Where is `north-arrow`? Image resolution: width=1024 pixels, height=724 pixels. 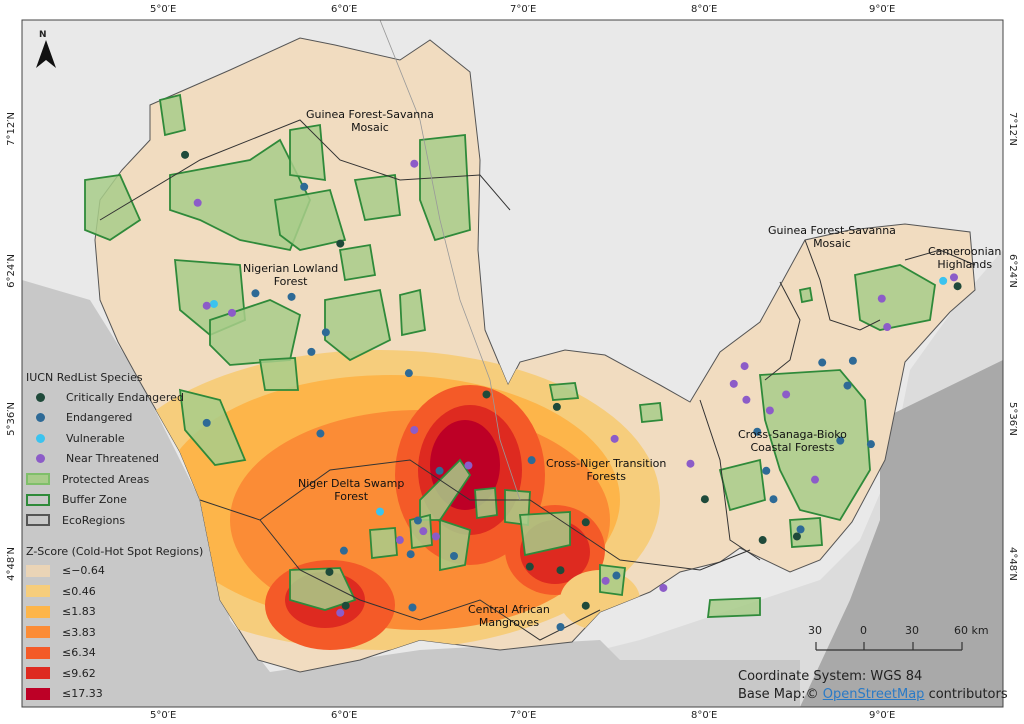
north-arrow is located at coordinates (46, 54).